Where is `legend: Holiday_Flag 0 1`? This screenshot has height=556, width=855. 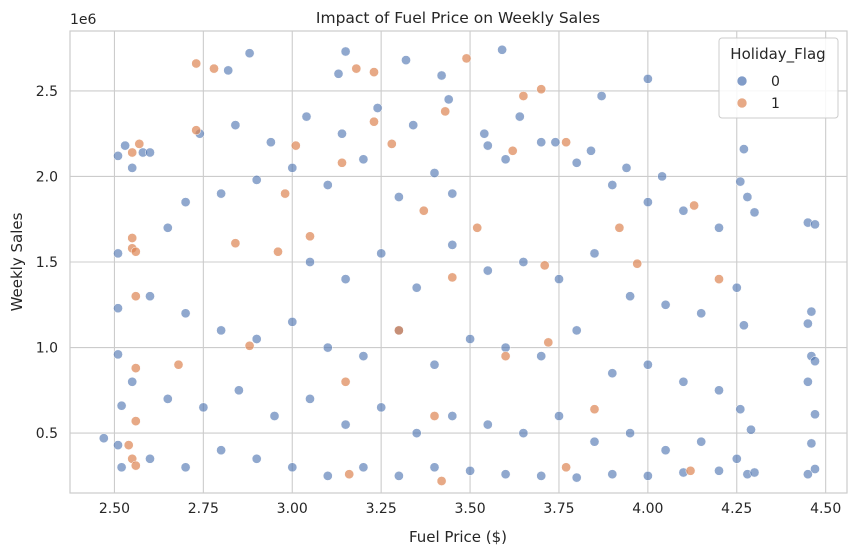
legend: Holiday_Flag 0 1 is located at coordinates (778, 78).